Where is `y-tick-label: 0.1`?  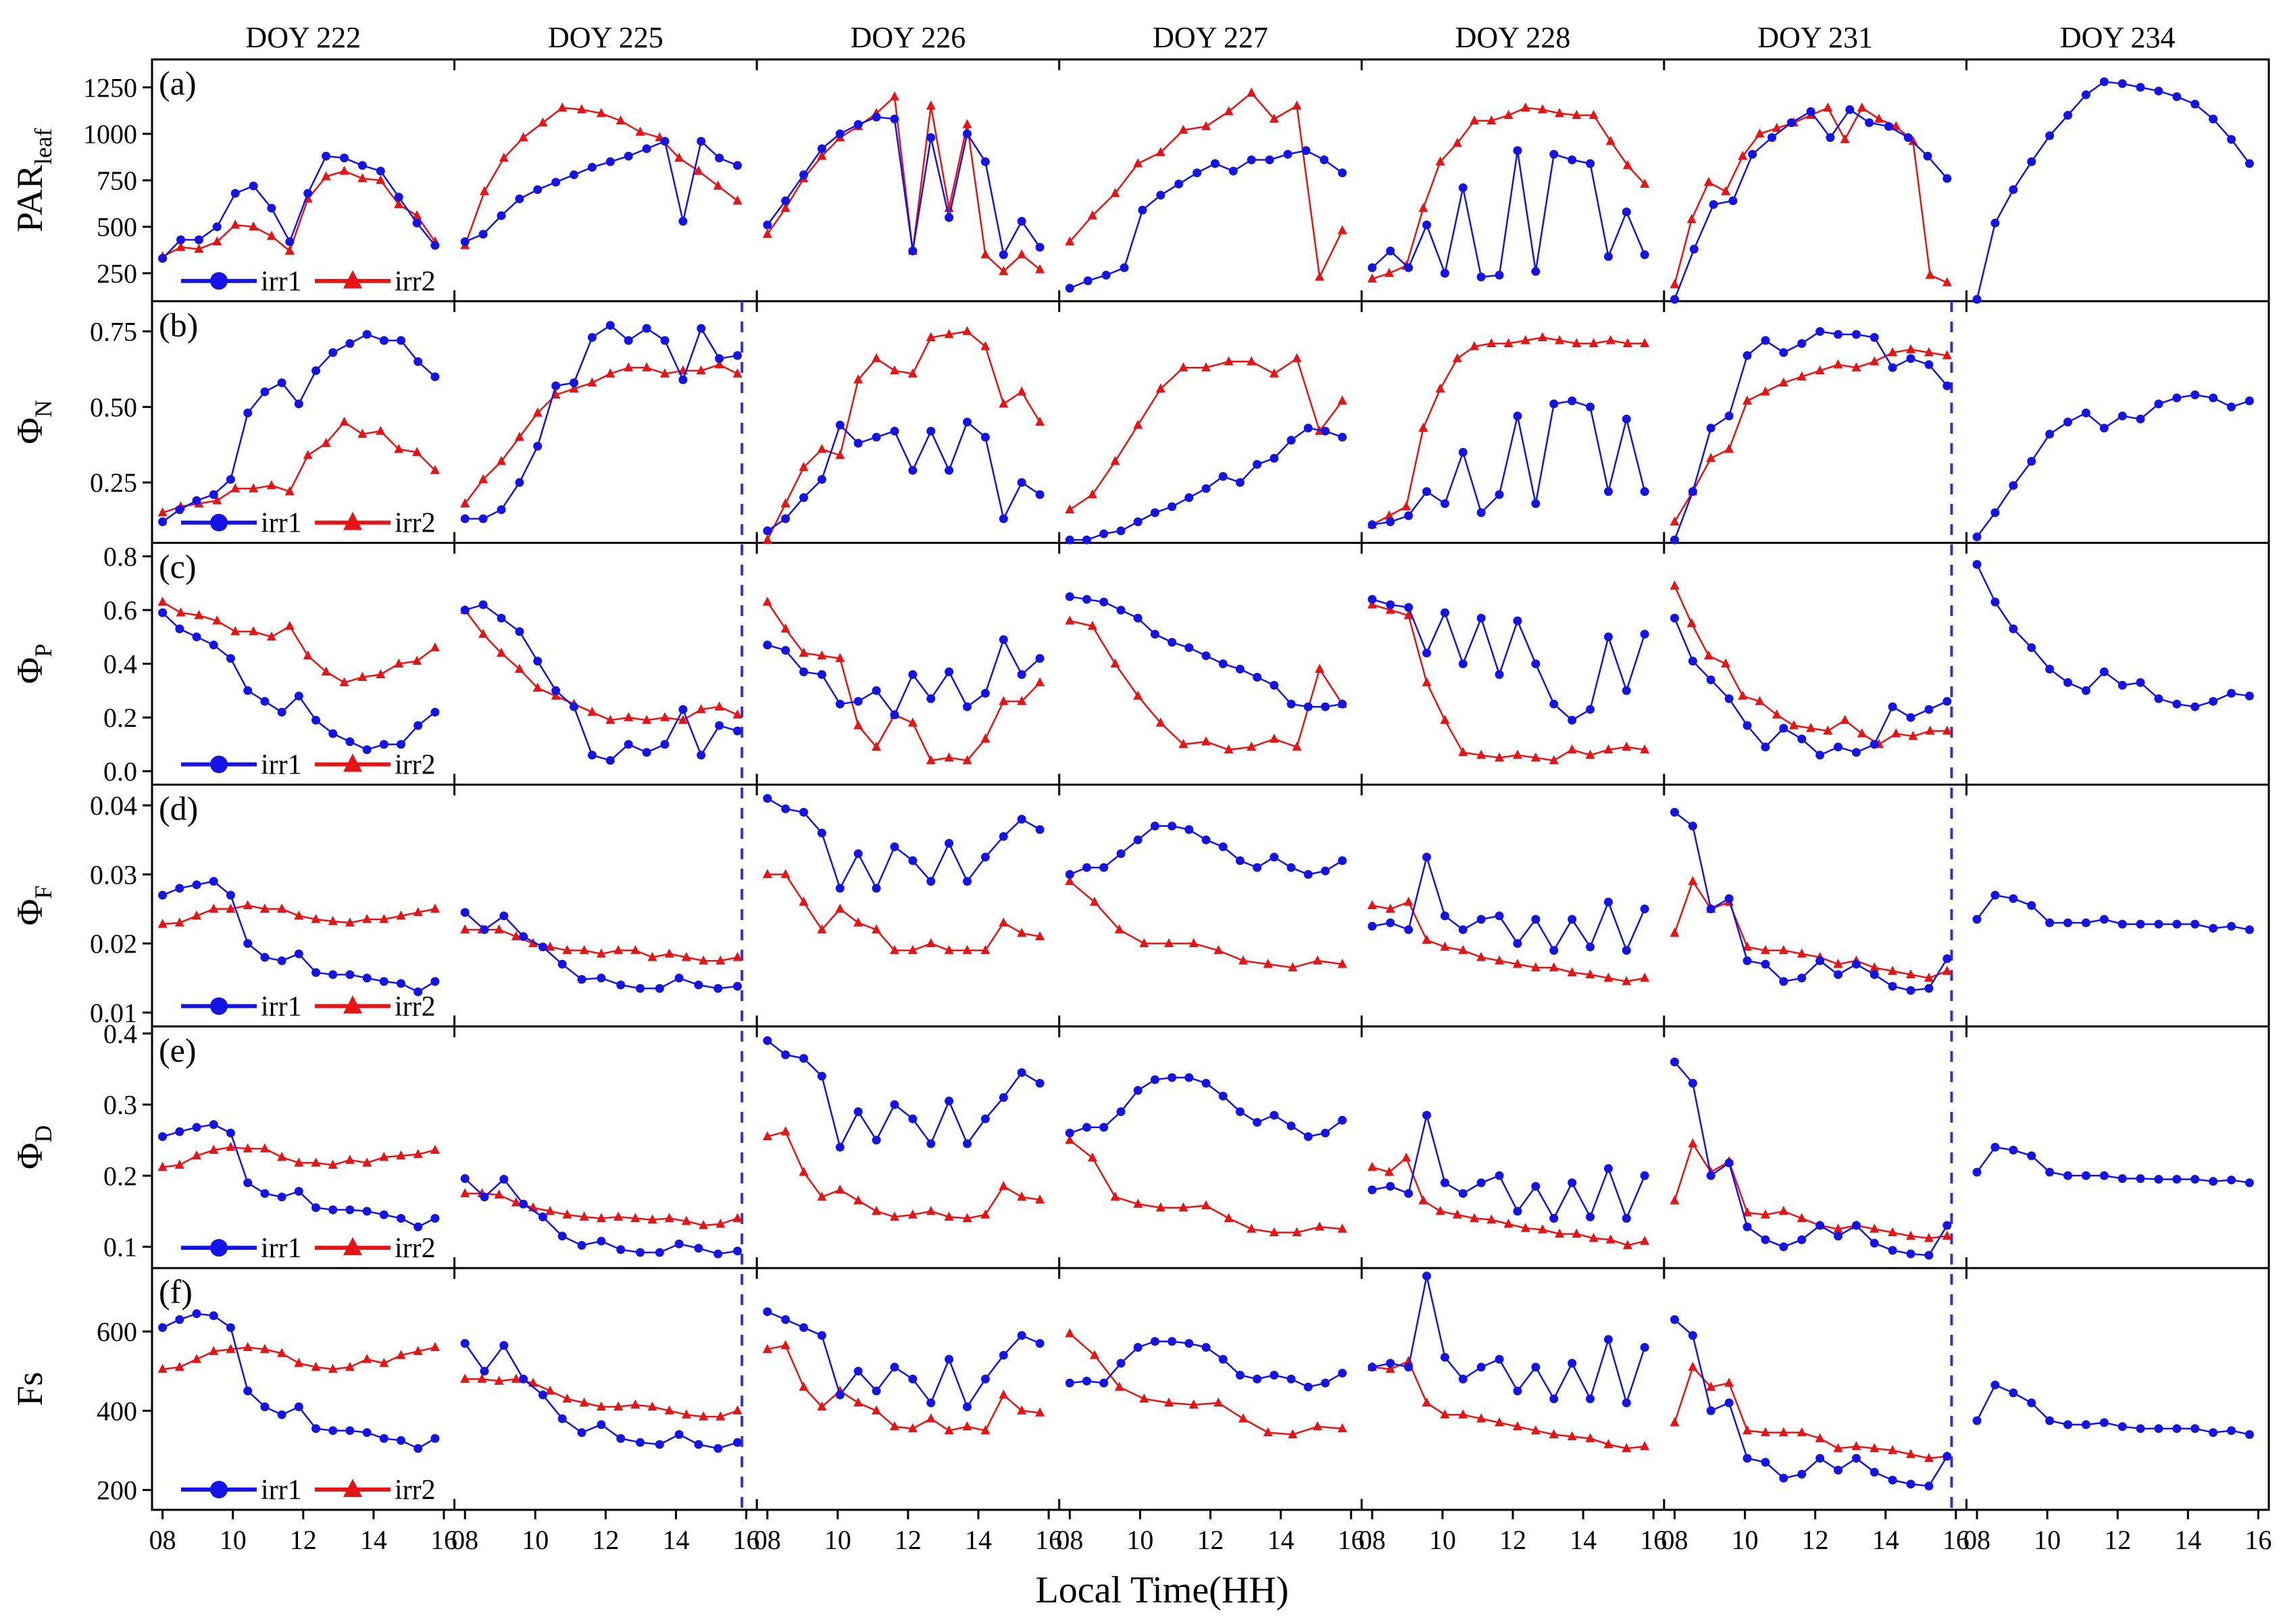 y-tick-label: 0.1 is located at coordinates (120, 1247).